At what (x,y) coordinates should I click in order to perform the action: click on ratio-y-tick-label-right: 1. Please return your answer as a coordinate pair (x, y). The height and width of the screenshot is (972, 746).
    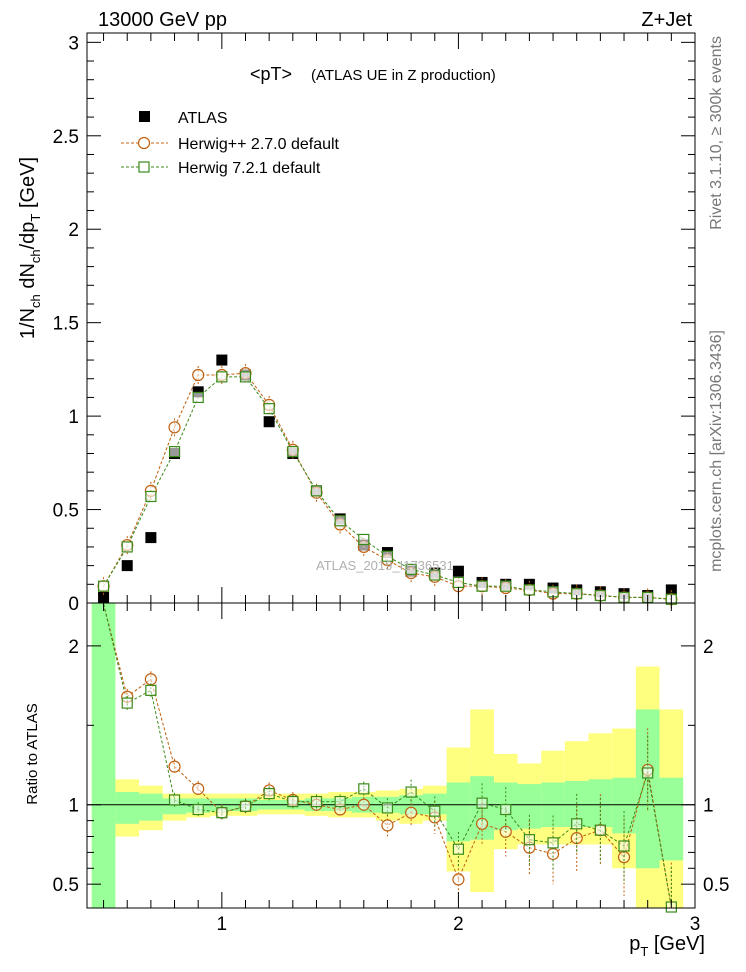
    Looking at the image, I should click on (708, 806).